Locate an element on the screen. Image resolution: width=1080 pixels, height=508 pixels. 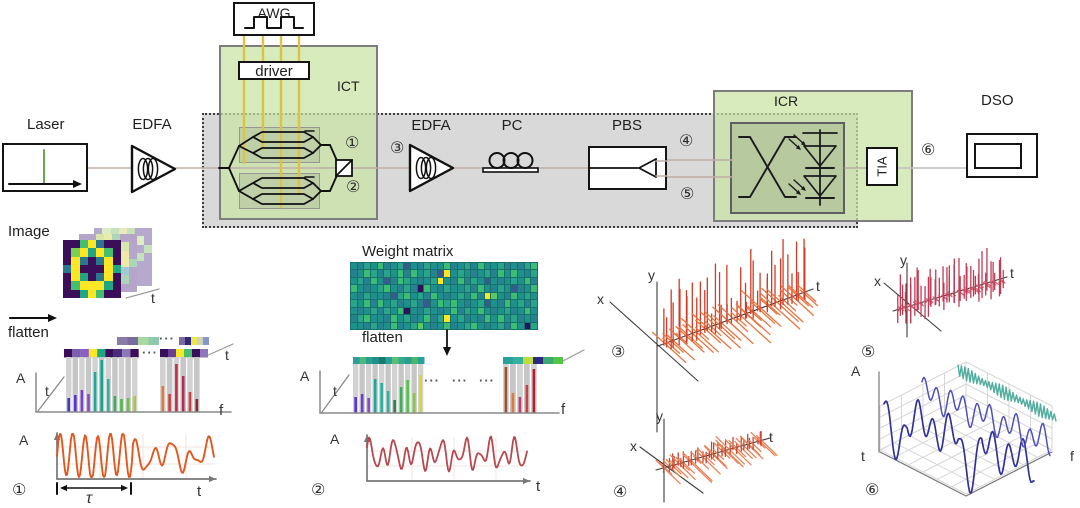
ict-label: ICT is located at coordinates (348, 86).